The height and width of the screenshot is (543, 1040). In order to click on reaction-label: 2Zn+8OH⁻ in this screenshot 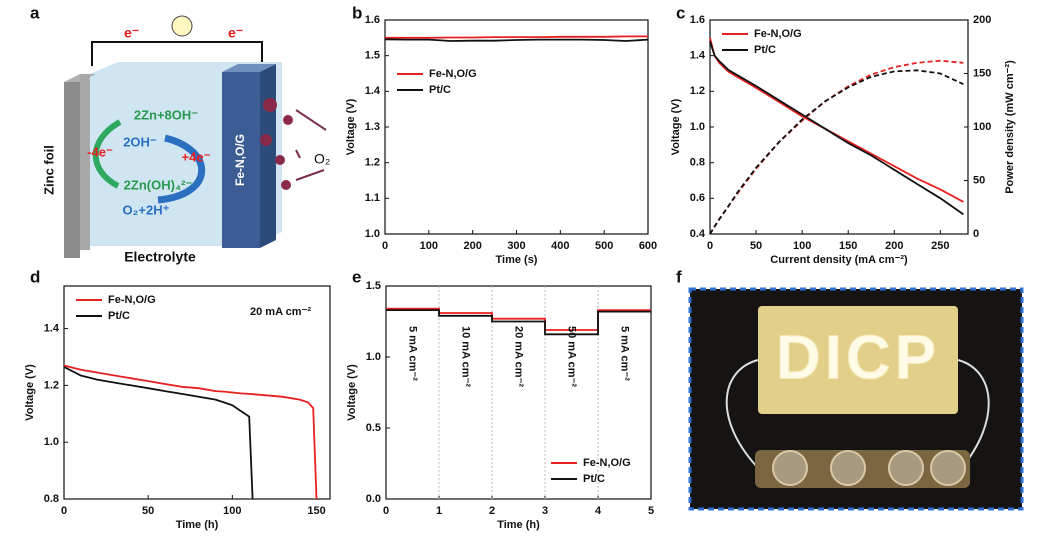, I will do `click(166, 114)`.